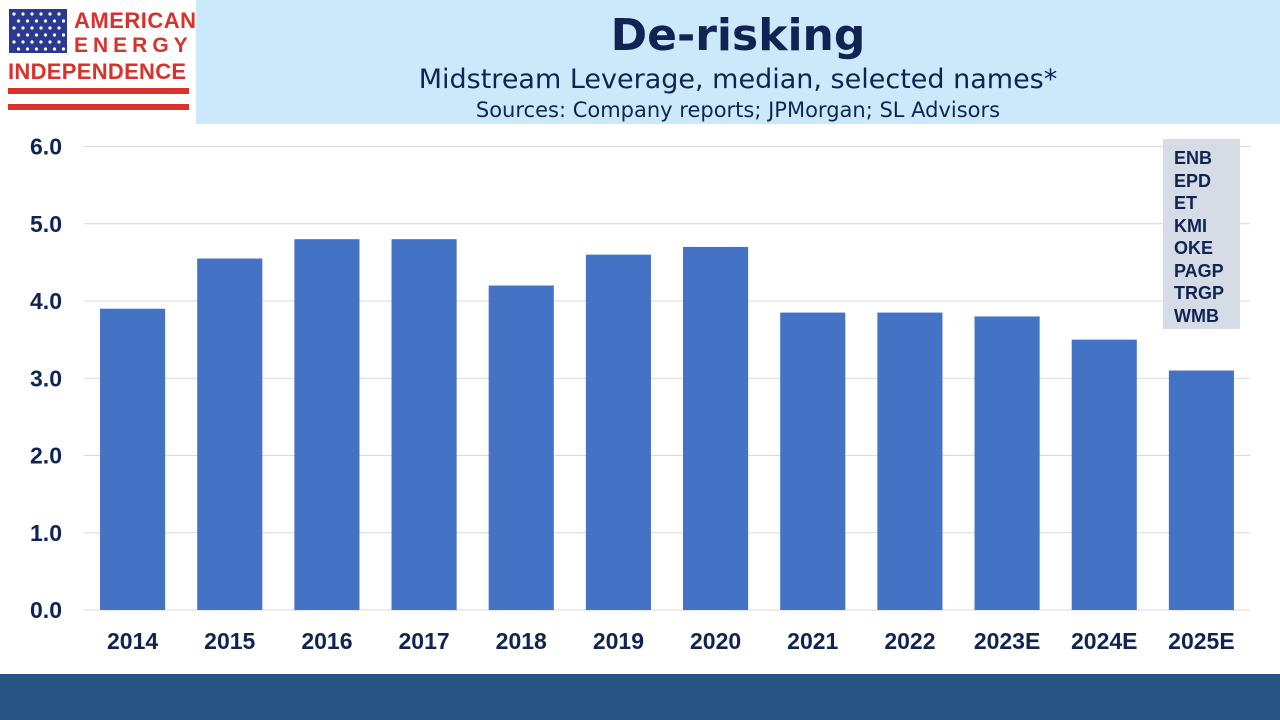 This screenshot has height=720, width=1280. Describe the element at coordinates (46, 533) in the screenshot. I see `y-tick-label: 1.0` at that location.